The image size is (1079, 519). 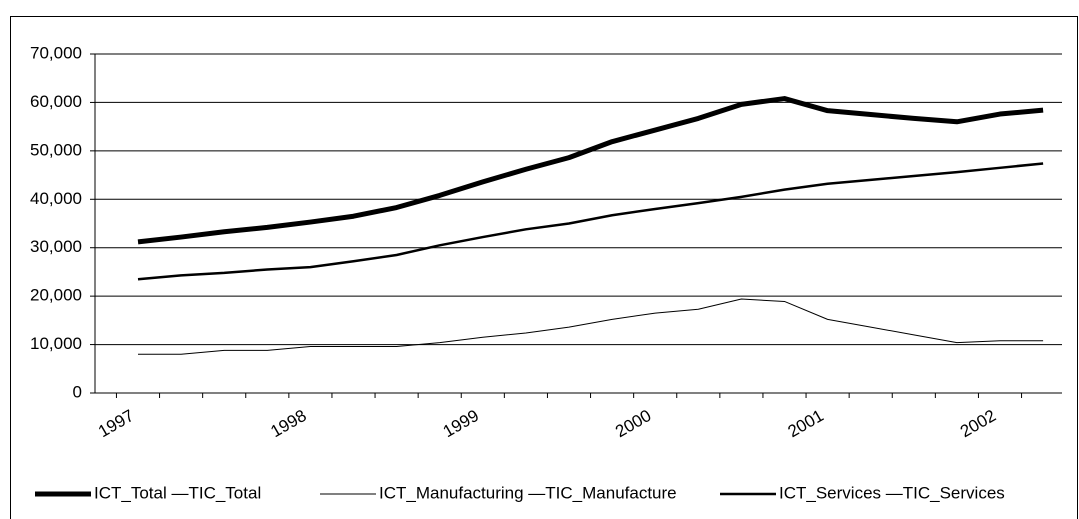 I want to click on y-tick-label: 10,000, so click(x=56, y=343).